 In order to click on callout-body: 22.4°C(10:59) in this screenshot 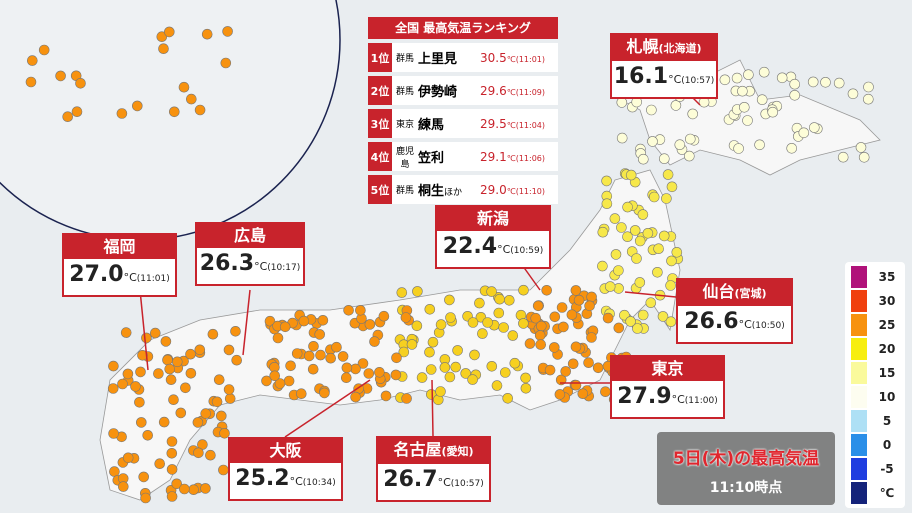, I will do `click(493, 249)`.